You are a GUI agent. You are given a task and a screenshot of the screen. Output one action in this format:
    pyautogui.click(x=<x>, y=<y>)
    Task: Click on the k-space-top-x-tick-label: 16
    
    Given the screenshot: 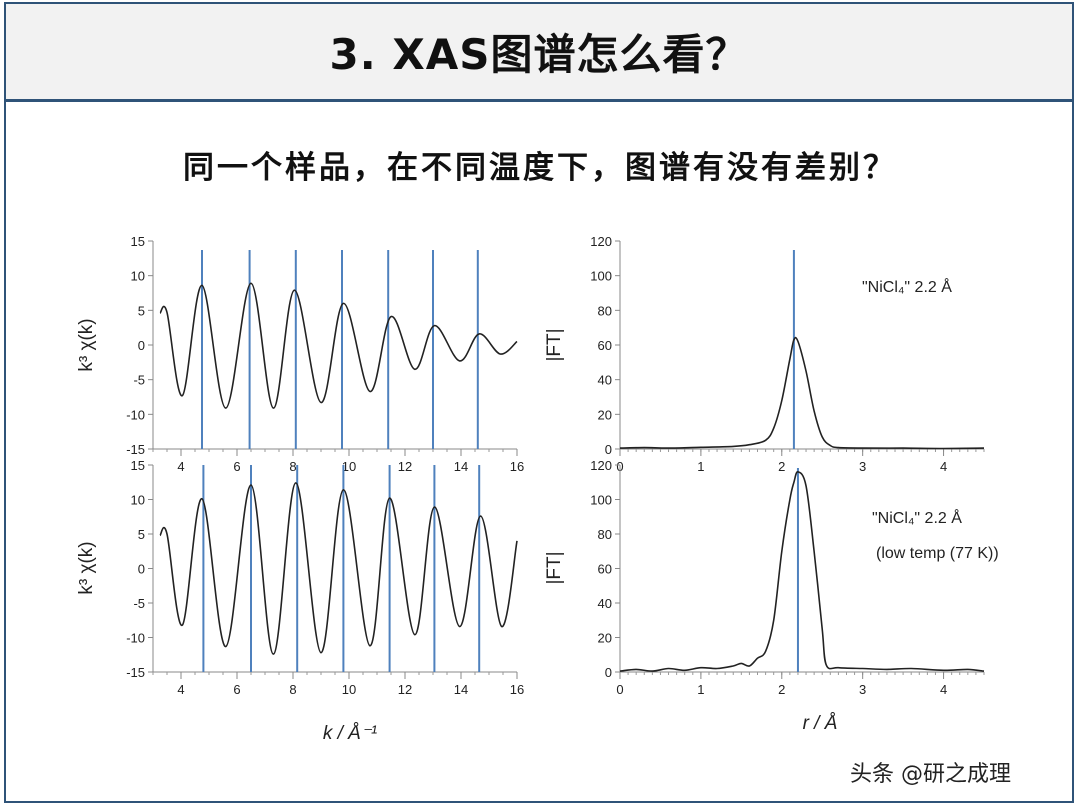 What is the action you would take?
    pyautogui.click(x=517, y=466)
    